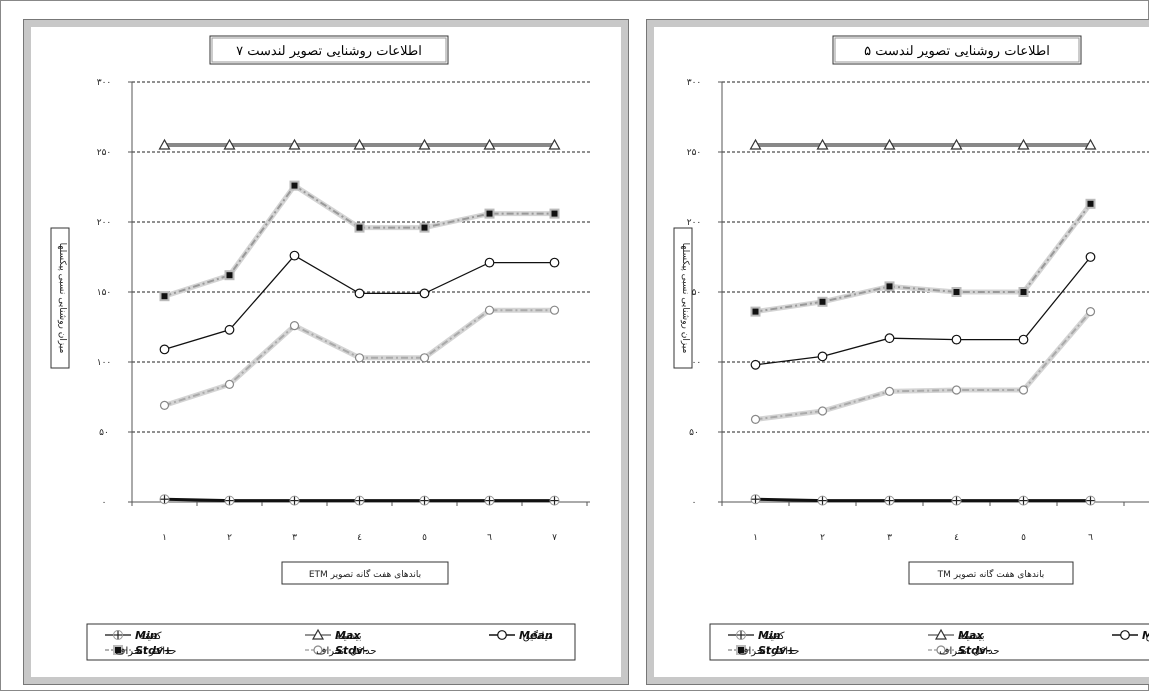  I want to click on series-minus-line, so click(923, 365).